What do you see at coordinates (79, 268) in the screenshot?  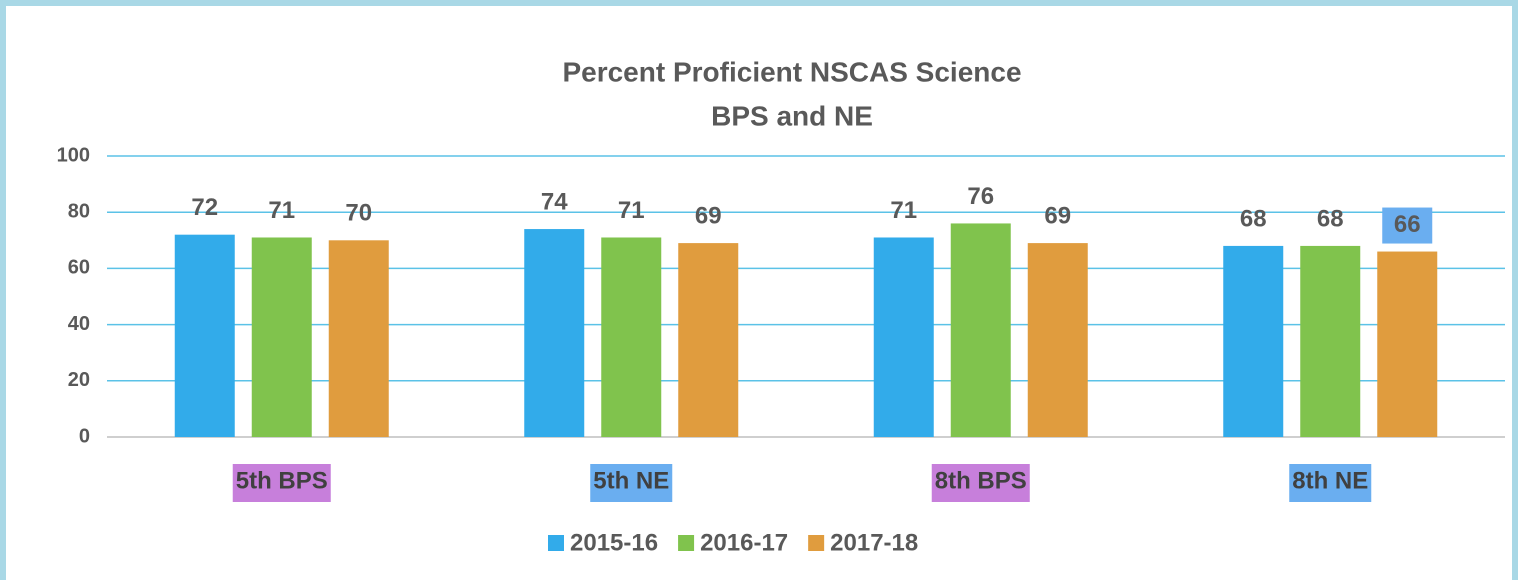 I see `y-tick-label: 60` at bounding box center [79, 268].